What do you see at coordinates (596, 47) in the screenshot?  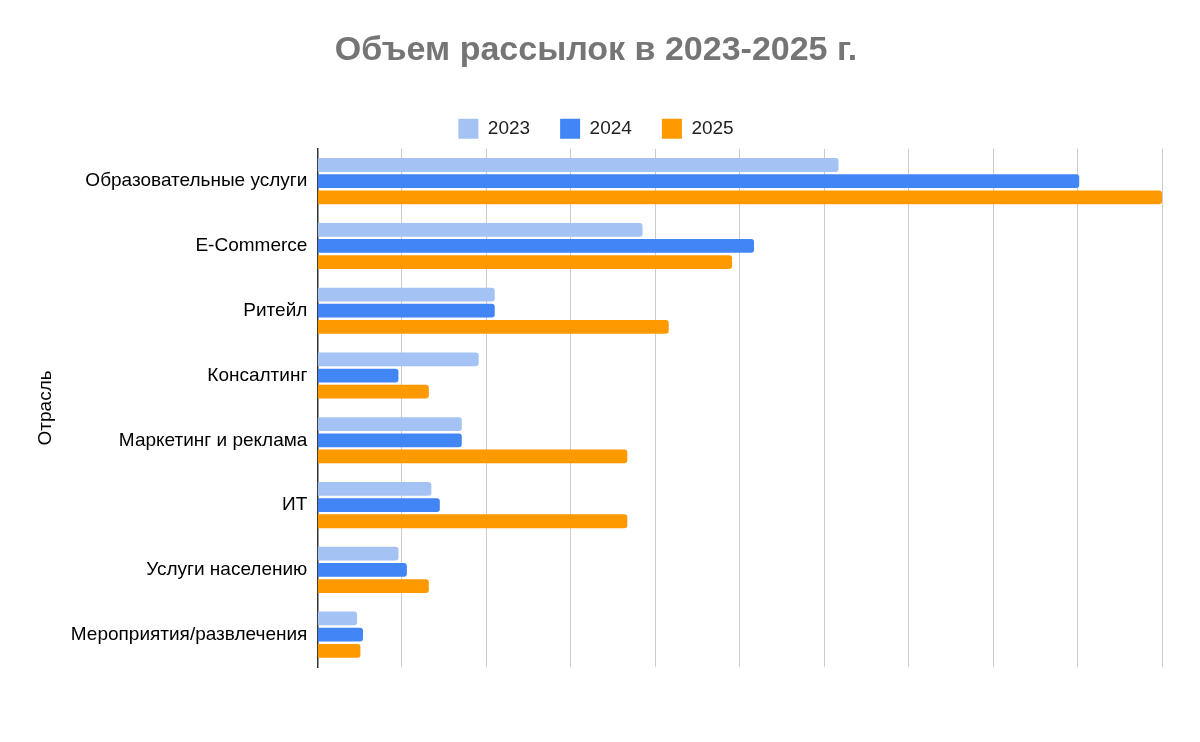 I see `chart-title: Объем рассылок в 2023-2025 г.` at bounding box center [596, 47].